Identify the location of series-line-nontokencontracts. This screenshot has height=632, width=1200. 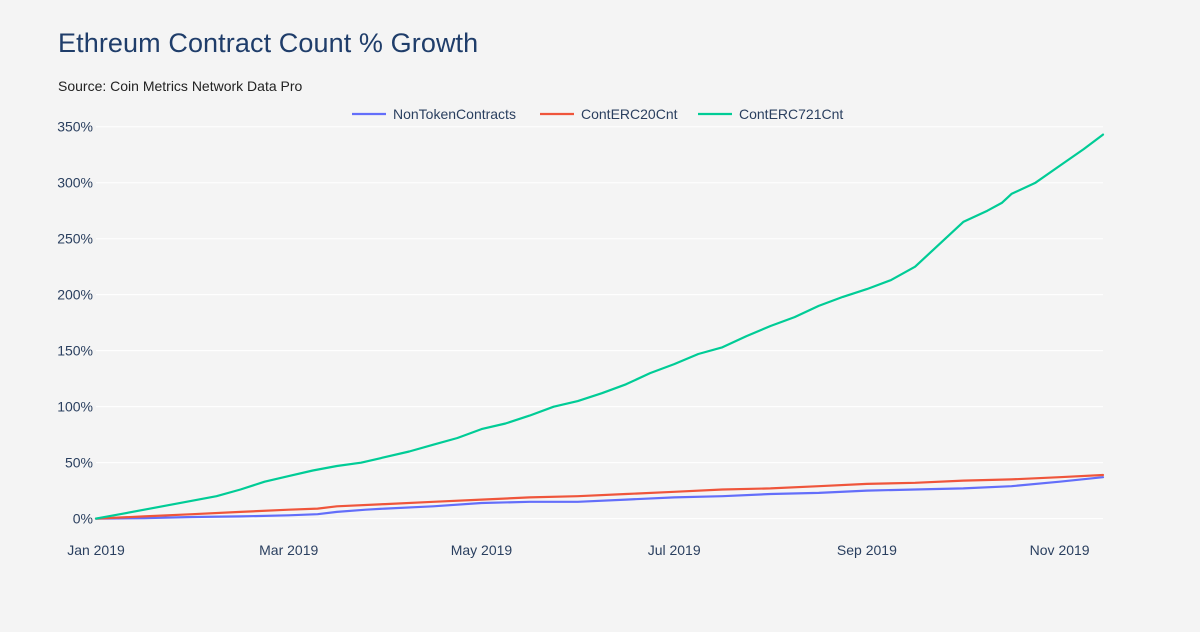
(599, 498).